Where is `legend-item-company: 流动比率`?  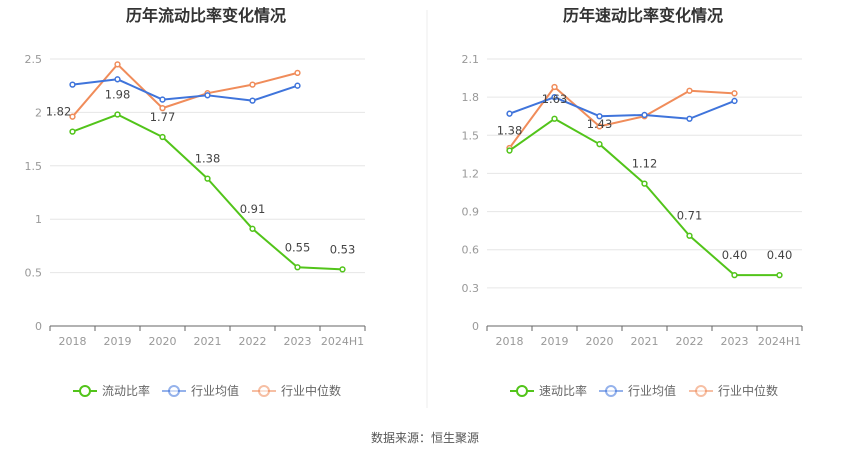 legend-item-company: 流动比率 is located at coordinates (111, 390).